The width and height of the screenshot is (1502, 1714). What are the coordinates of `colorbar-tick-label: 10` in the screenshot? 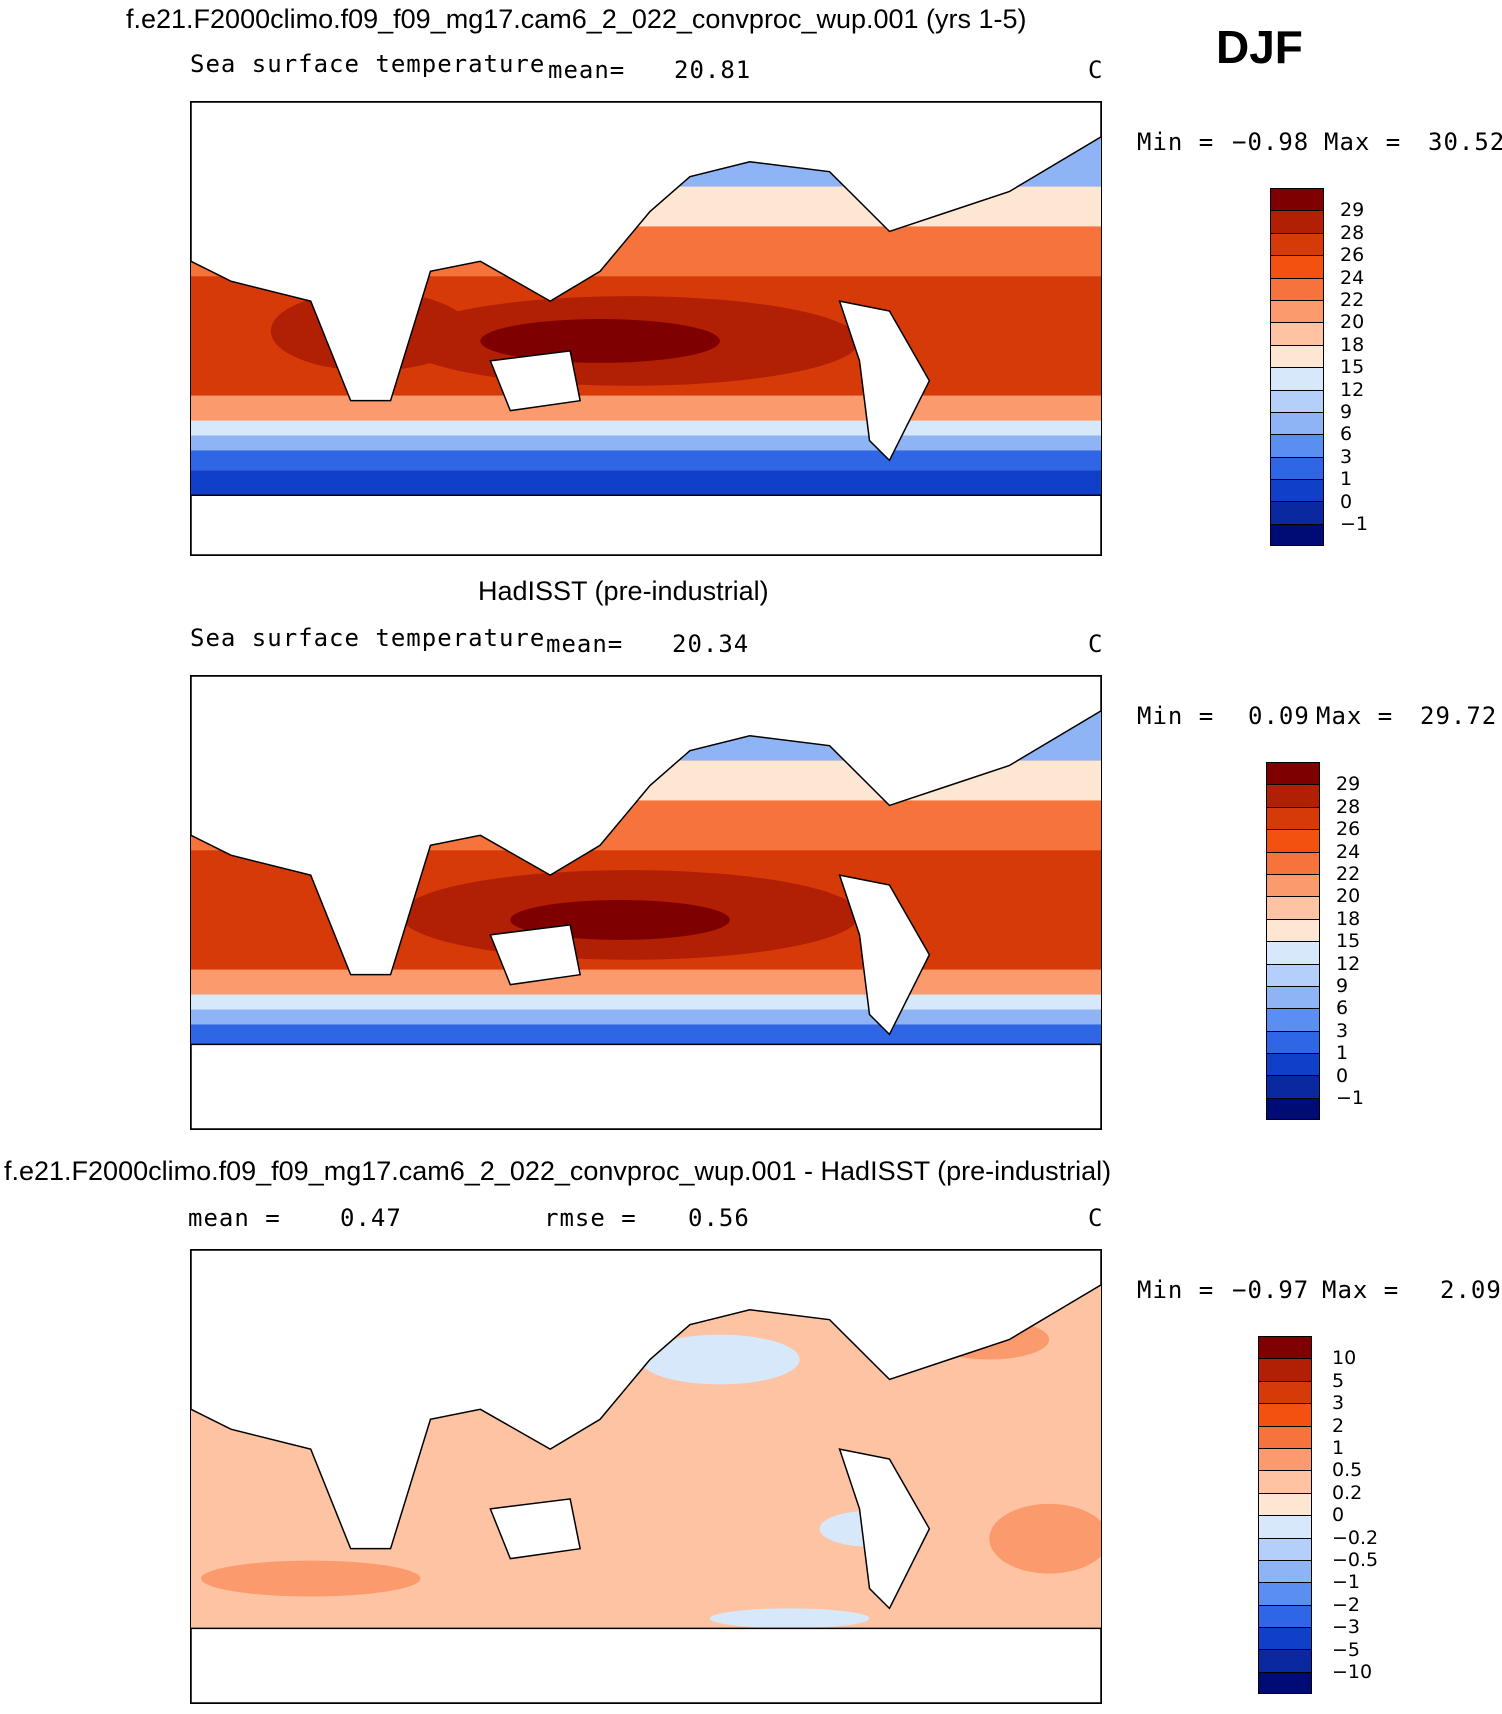 It's located at (1344, 1358).